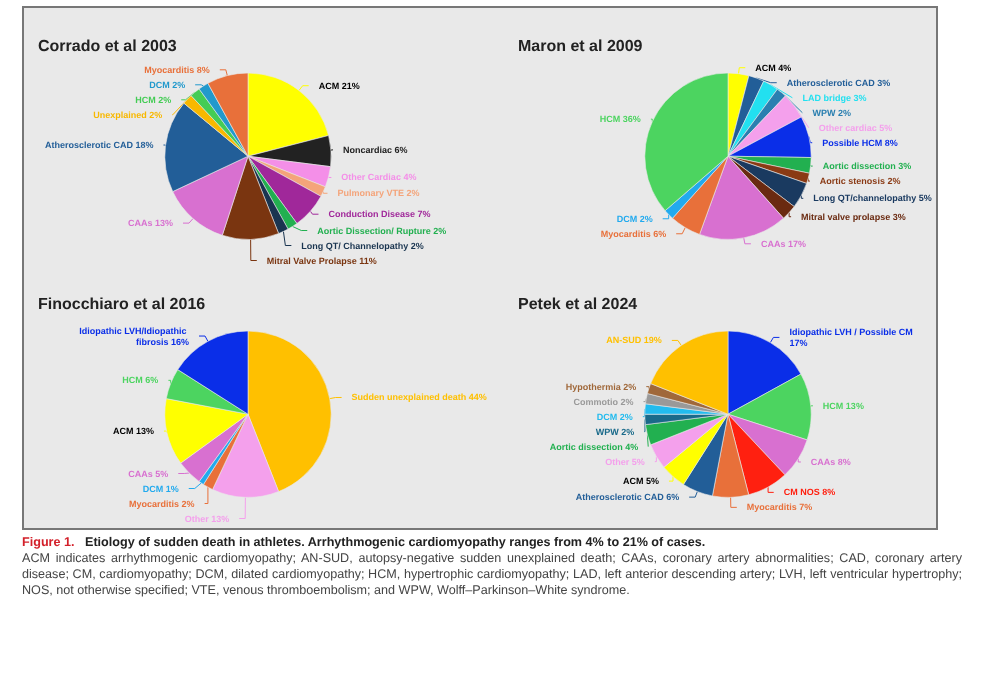 The width and height of the screenshot is (1000, 678). Describe the element at coordinates (122, 304) in the screenshot. I see `chart-title: Finocchiaro et al 2016` at that location.